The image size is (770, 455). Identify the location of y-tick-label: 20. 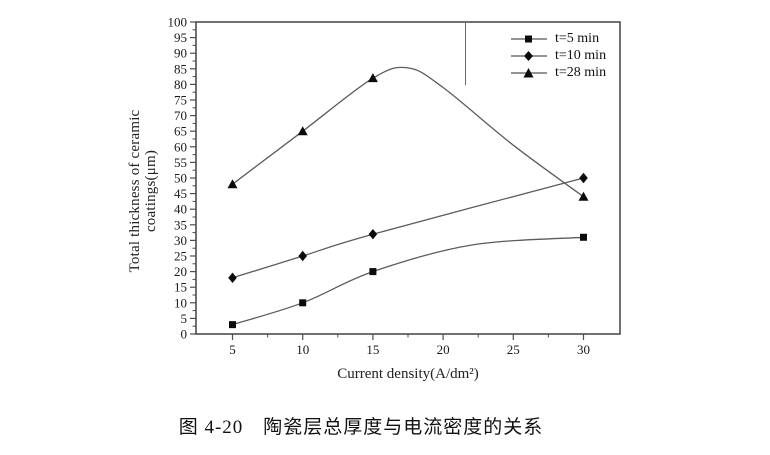
(180, 271).